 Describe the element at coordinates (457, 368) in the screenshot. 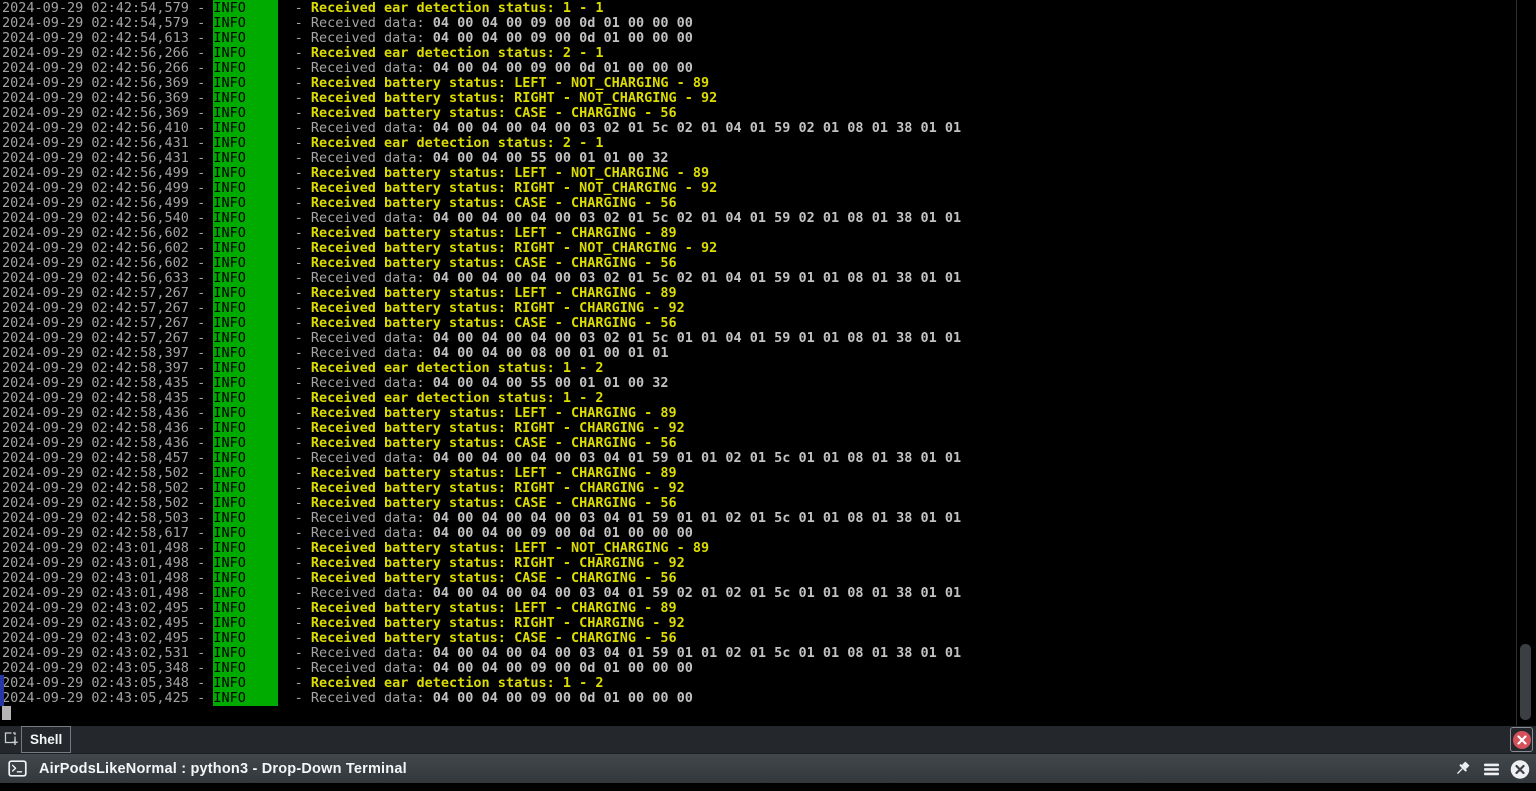

I see `log-message: Received ear detection status: 1 - 2` at that location.